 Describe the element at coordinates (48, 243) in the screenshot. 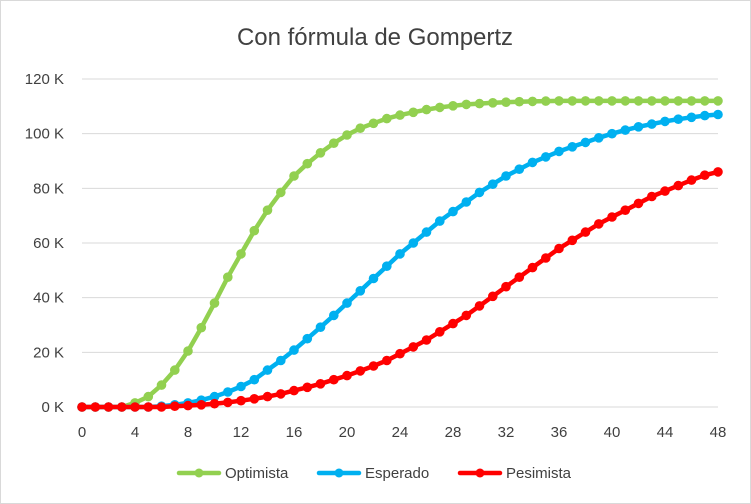

I see `y-tick-label: 60 K` at that location.